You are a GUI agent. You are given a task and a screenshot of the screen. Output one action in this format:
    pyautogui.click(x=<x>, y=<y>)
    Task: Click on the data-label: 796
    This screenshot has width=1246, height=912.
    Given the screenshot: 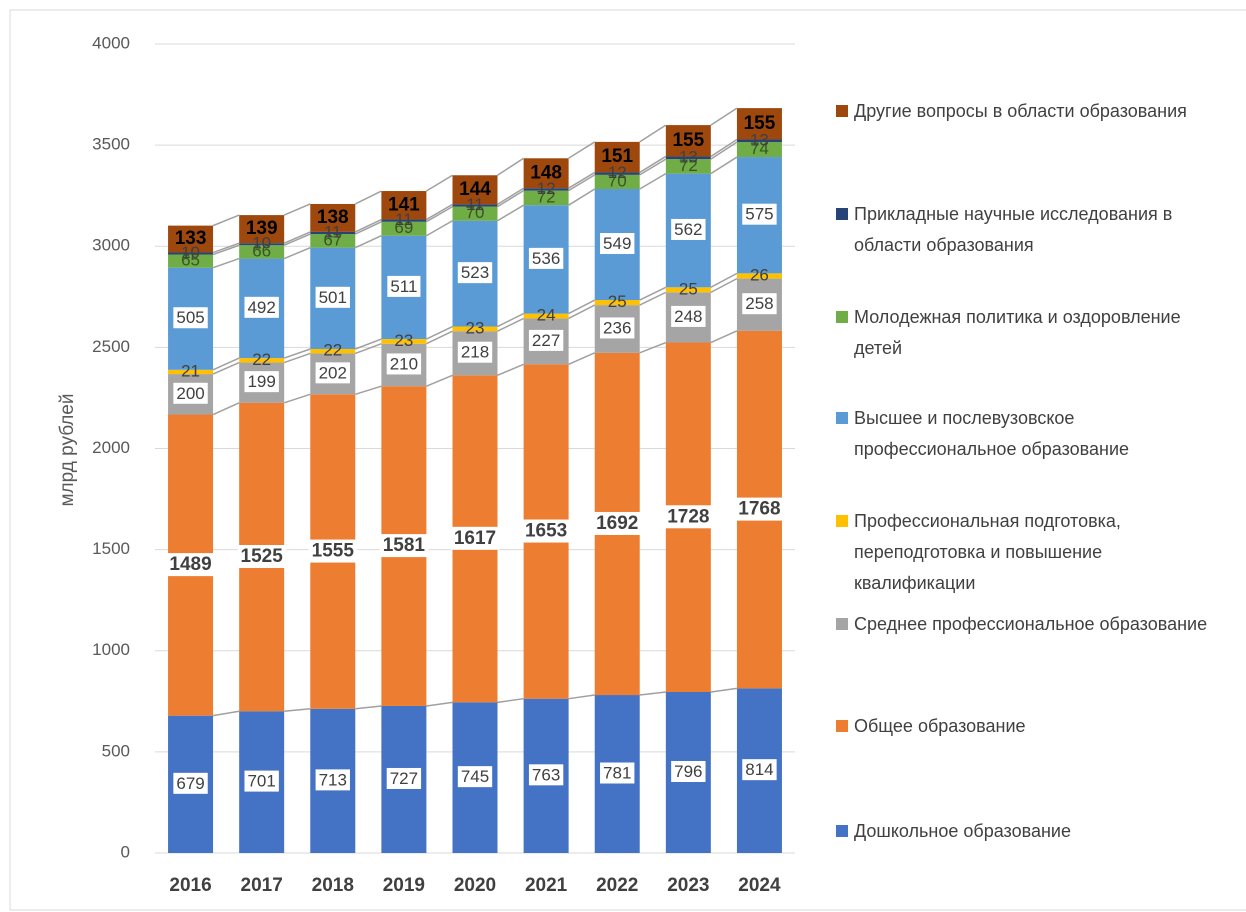 What is the action you would take?
    pyautogui.click(x=688, y=771)
    